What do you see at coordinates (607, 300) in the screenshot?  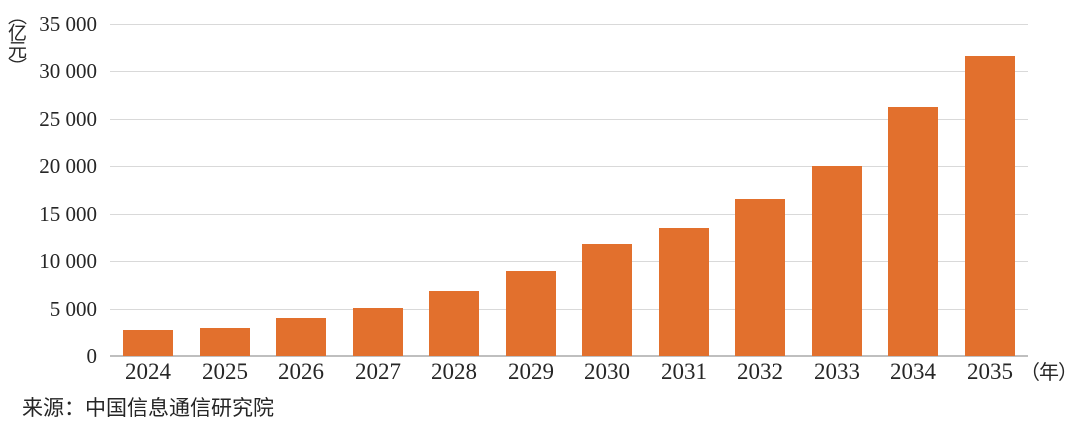 I see `bar-2030` at bounding box center [607, 300].